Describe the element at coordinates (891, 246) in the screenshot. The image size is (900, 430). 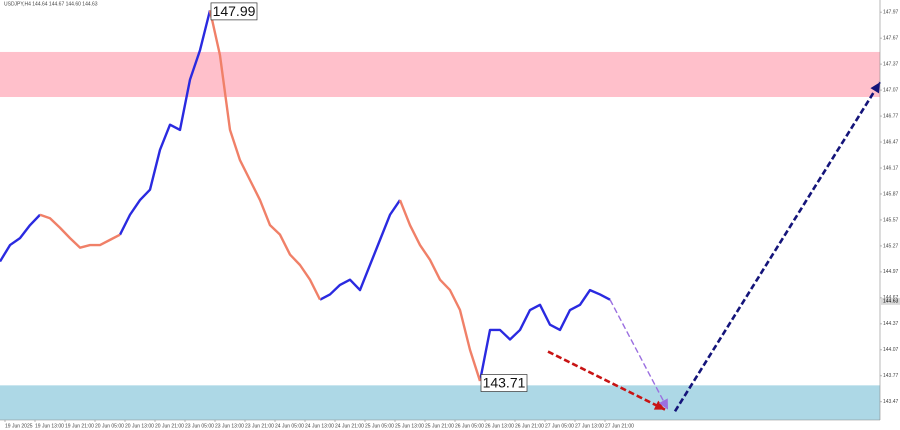
I see `y-tick-label: 145.27` at that location.